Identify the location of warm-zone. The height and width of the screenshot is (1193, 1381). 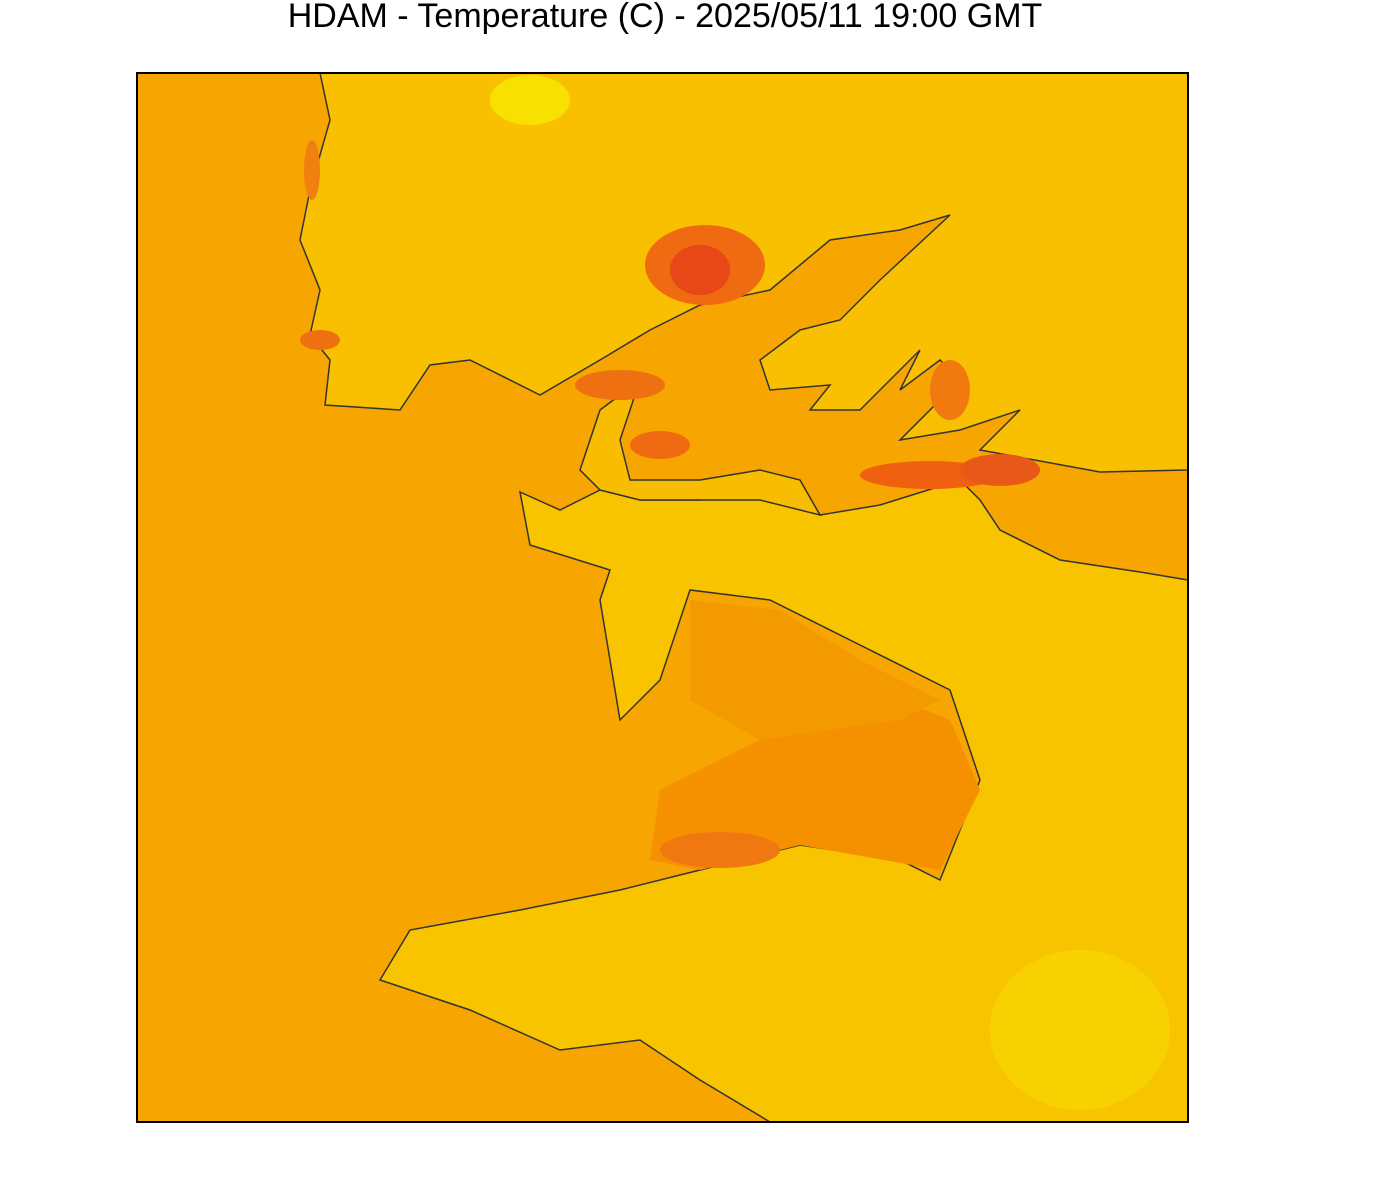
(815, 670).